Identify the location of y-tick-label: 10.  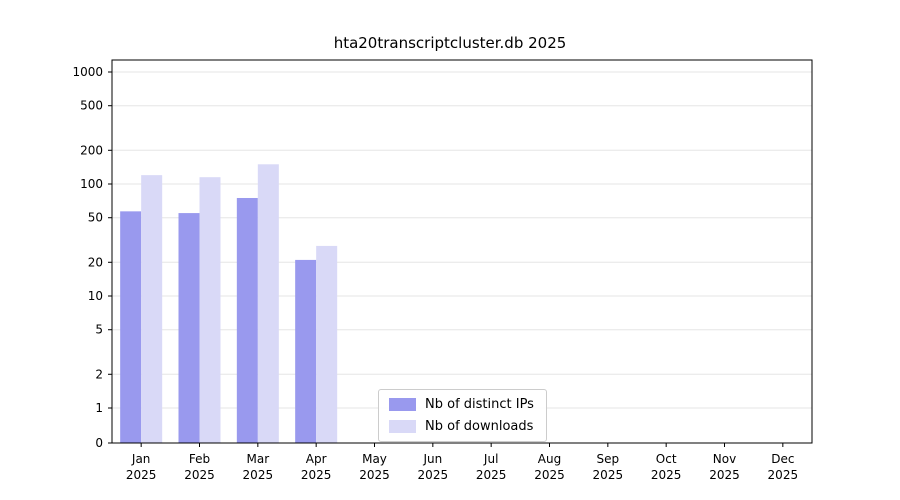
(95, 296).